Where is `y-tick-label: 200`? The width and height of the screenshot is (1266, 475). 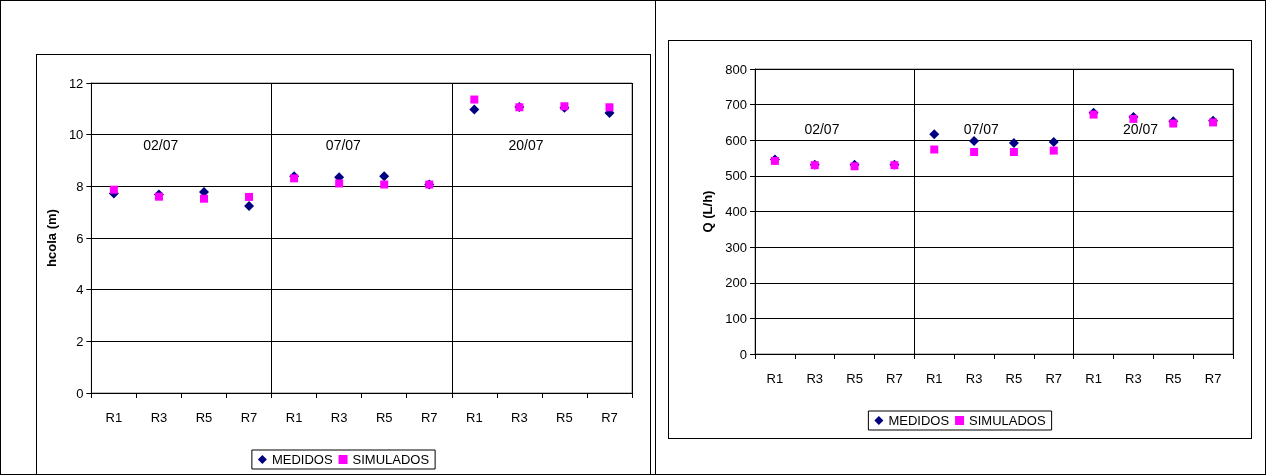 y-tick-label: 200 is located at coordinates (736, 283).